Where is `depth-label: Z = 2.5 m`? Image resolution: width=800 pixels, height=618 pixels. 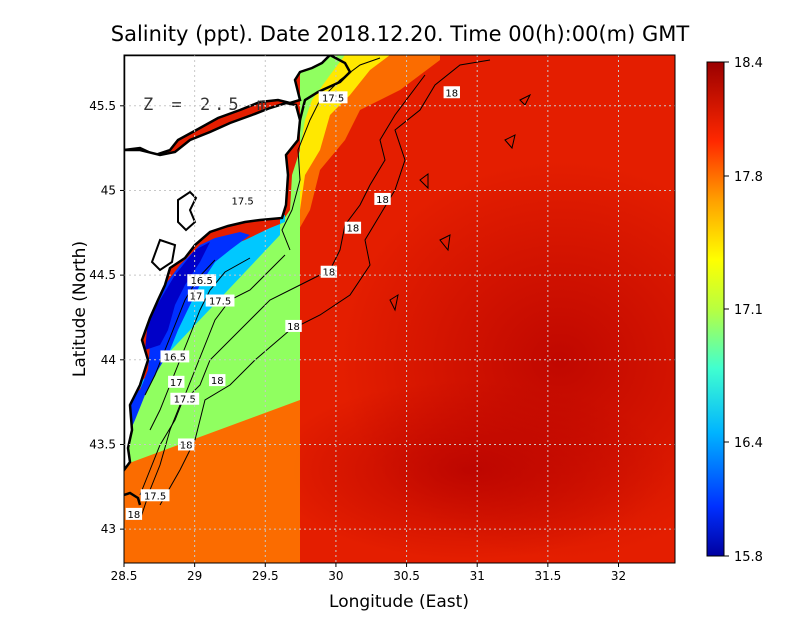 depth-label: Z = 2.5 m is located at coordinates (207, 105).